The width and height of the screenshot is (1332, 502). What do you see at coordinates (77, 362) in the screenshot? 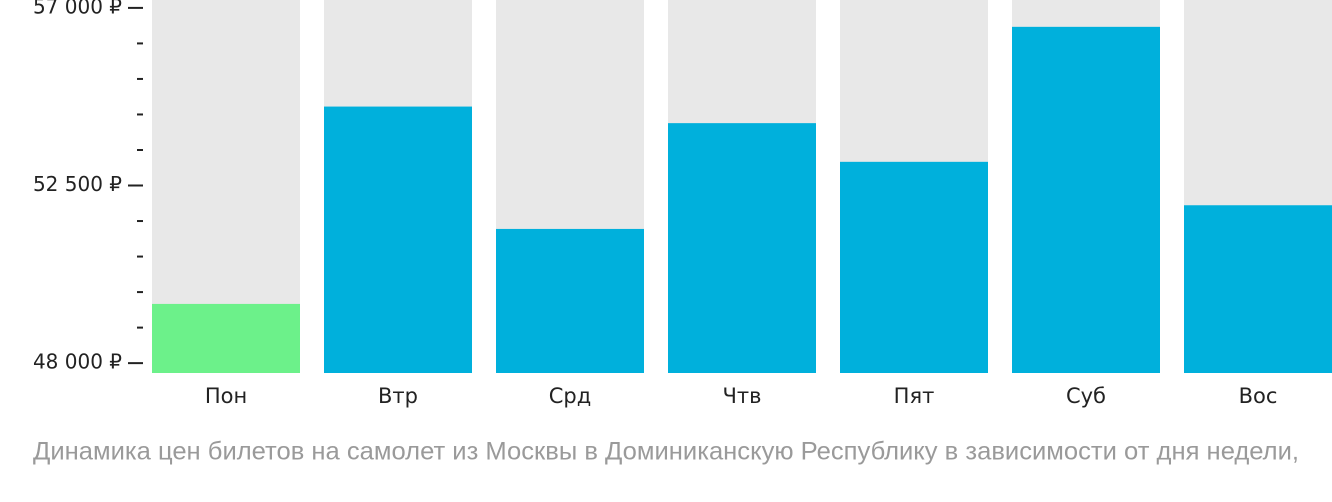
I see `y-tick-label: 48 000 ₽` at bounding box center [77, 362].